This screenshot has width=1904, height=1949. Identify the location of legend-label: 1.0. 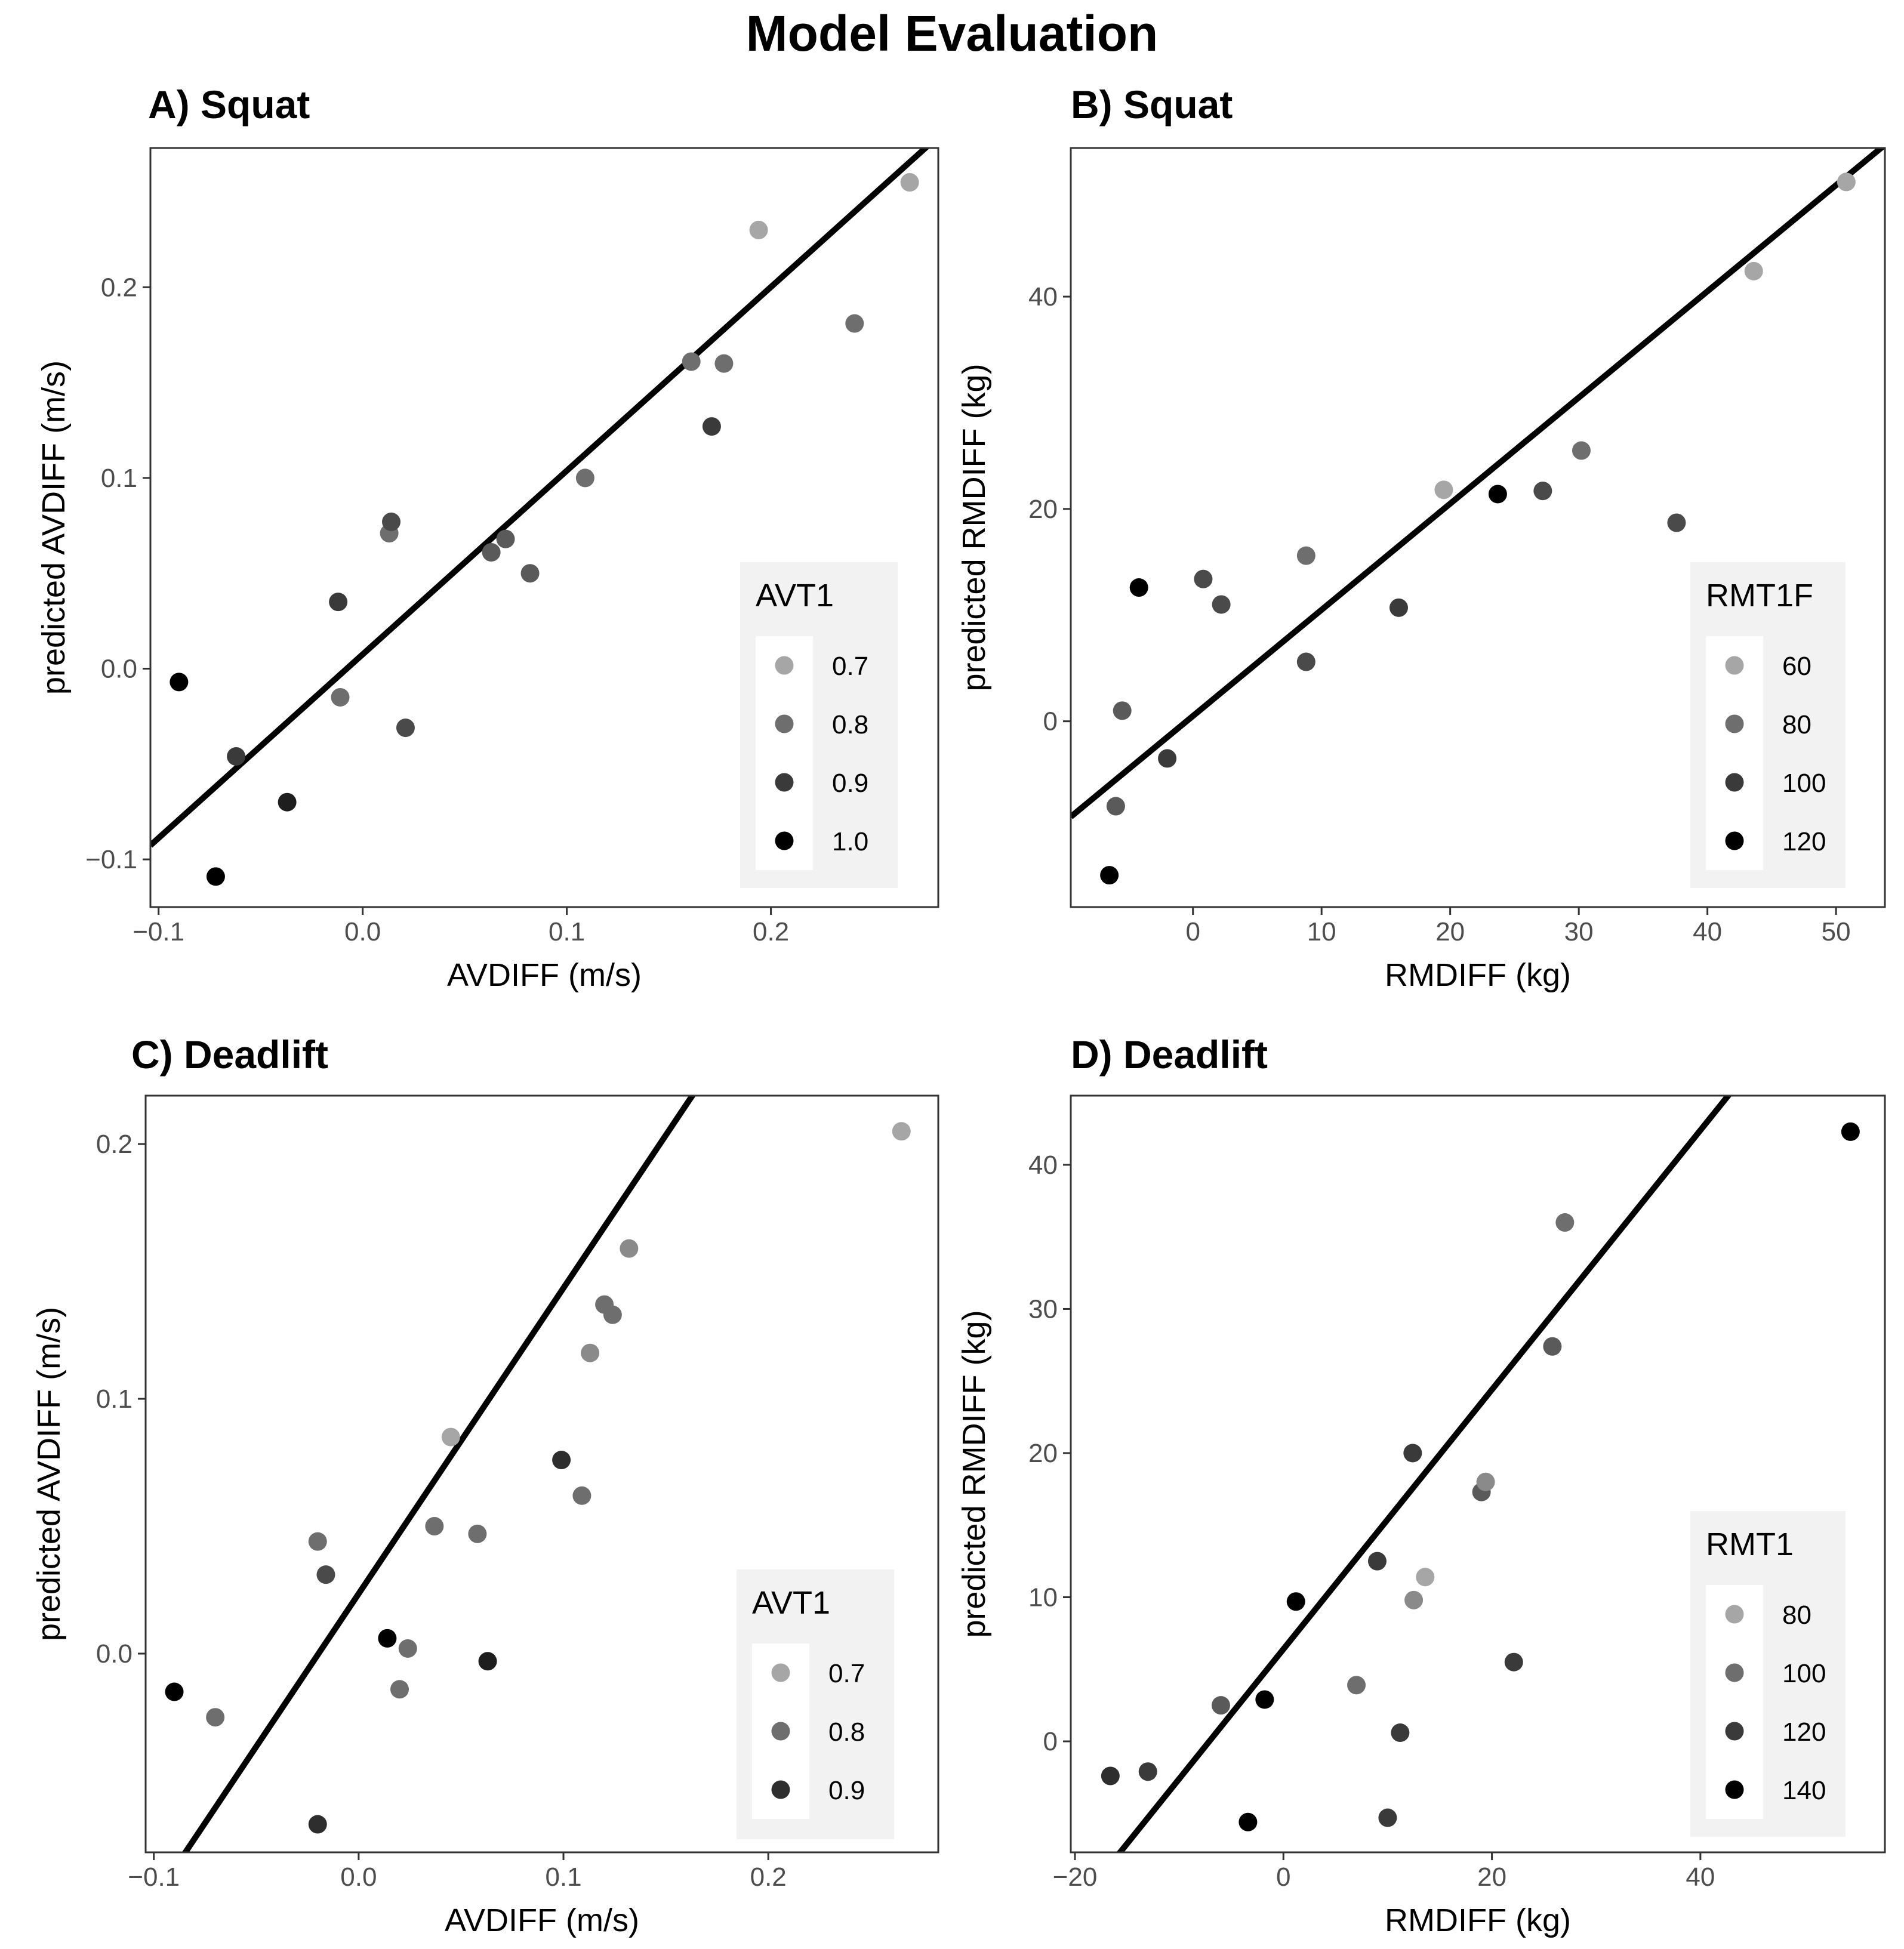
(850, 841).